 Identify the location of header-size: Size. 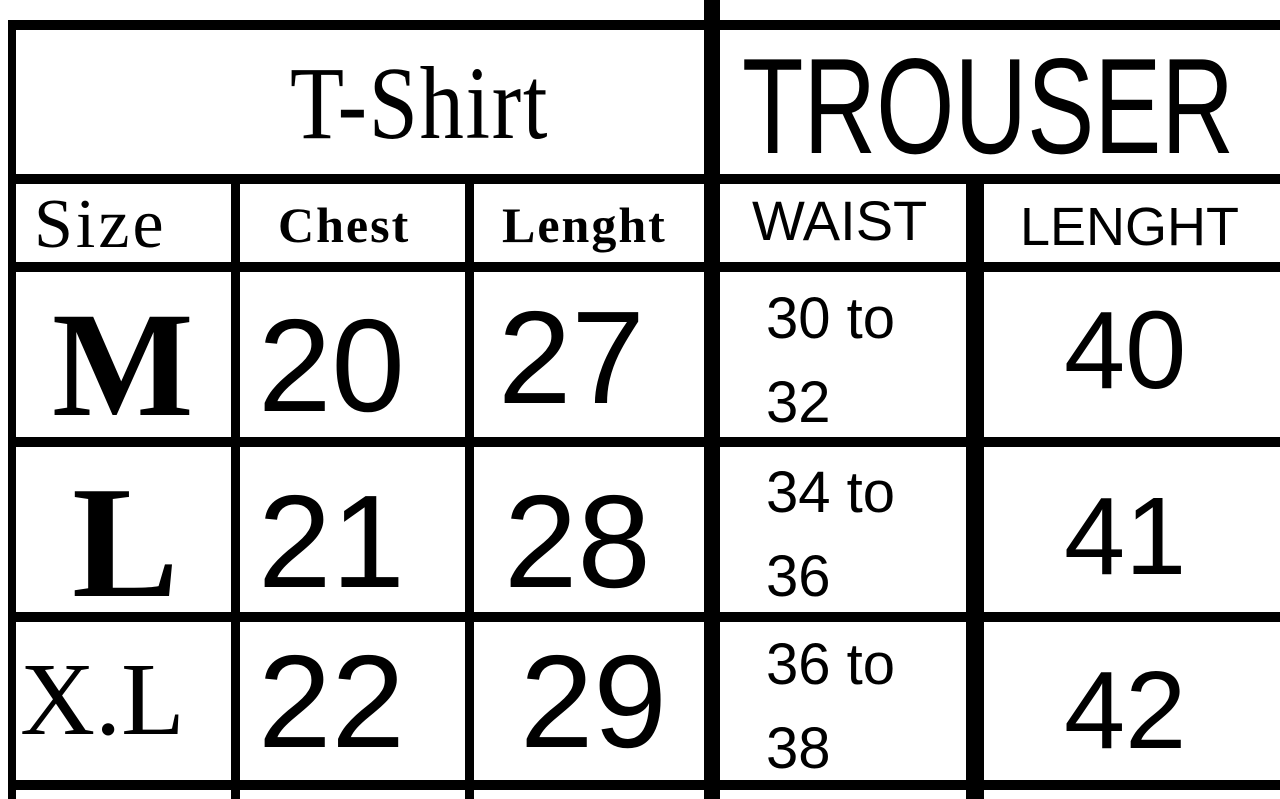
(100, 224).